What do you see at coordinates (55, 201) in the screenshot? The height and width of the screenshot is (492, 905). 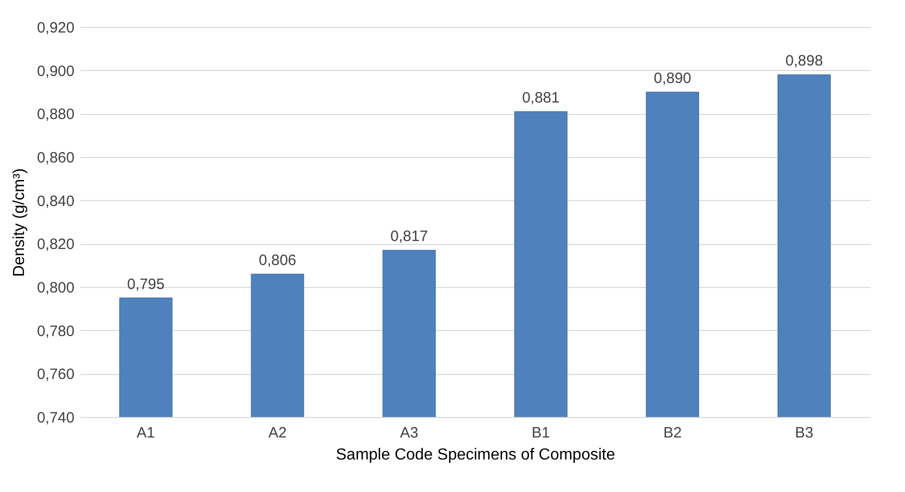 I see `y-tick-label: 0,840` at bounding box center [55, 201].